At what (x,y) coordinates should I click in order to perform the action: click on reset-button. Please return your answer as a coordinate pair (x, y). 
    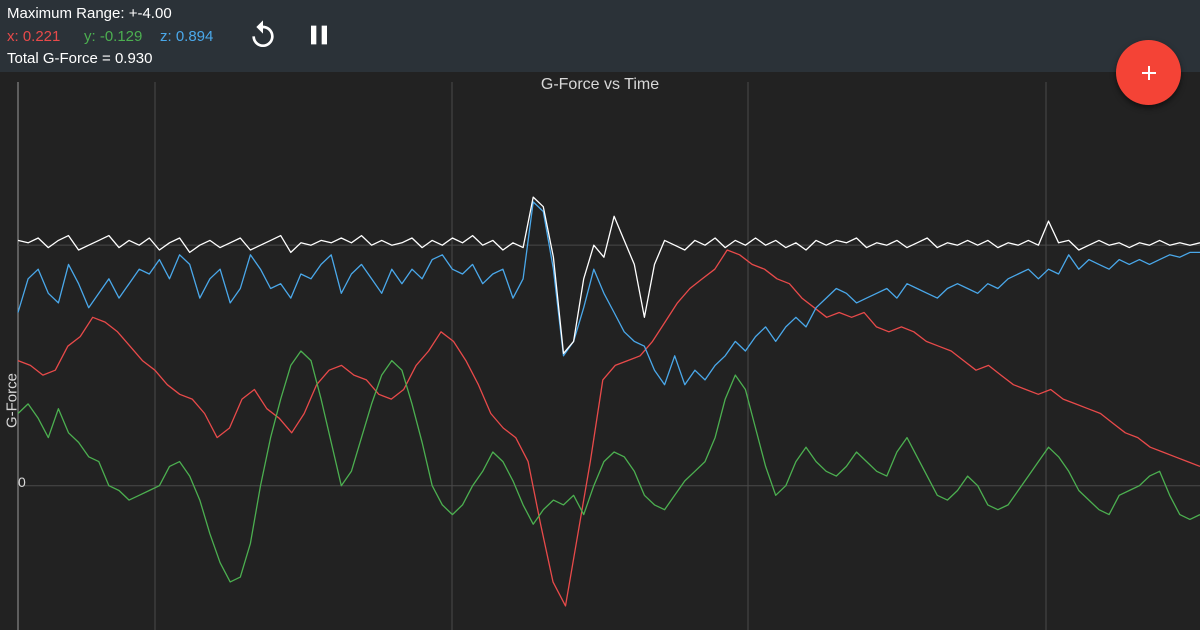
    Looking at the image, I should click on (263, 35).